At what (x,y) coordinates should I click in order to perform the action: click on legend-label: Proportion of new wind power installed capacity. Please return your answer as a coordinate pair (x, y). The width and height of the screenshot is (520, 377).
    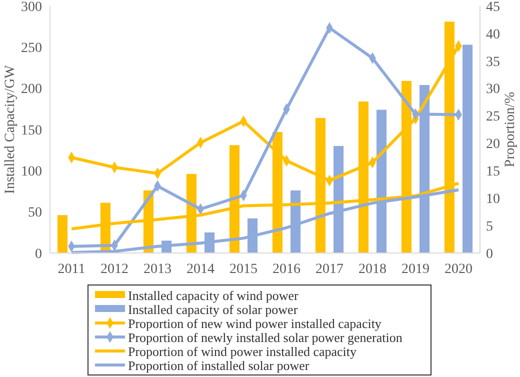
    Looking at the image, I should click on (255, 323).